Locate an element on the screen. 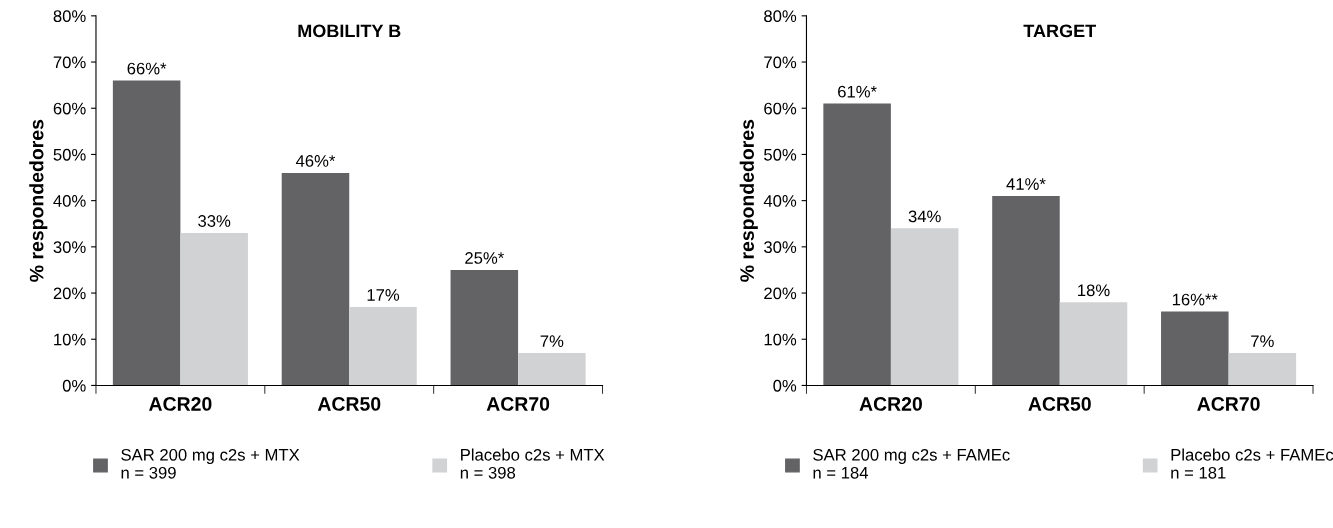  data-label: 34% is located at coordinates (924, 216).